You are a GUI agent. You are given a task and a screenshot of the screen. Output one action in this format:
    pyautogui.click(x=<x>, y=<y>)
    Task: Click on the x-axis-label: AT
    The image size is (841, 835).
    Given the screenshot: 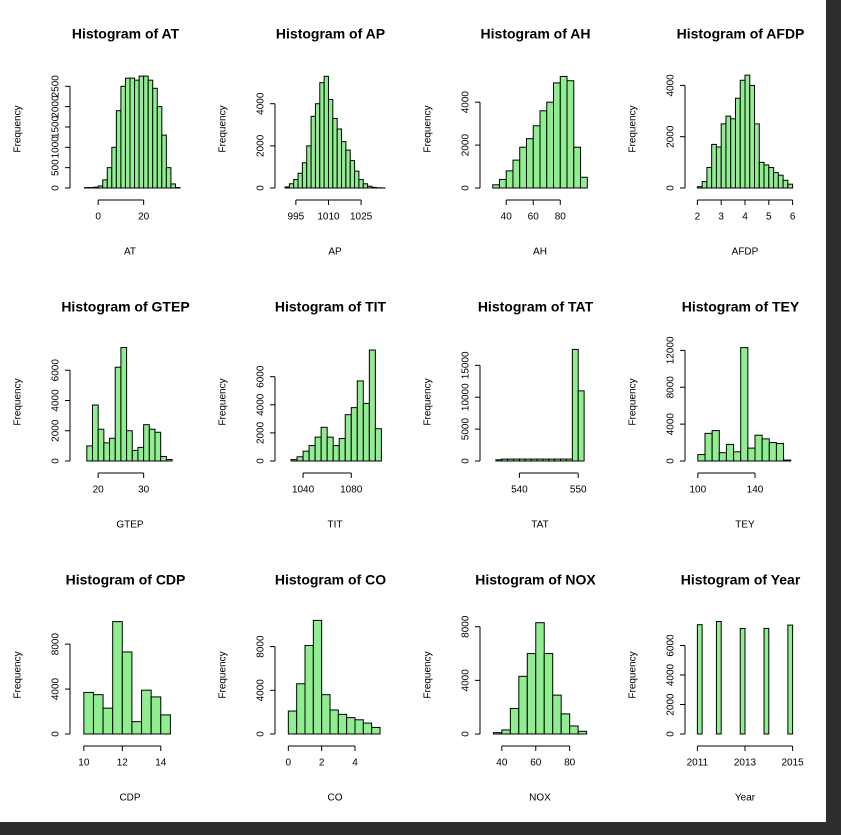 What is the action you would take?
    pyautogui.click(x=130, y=252)
    